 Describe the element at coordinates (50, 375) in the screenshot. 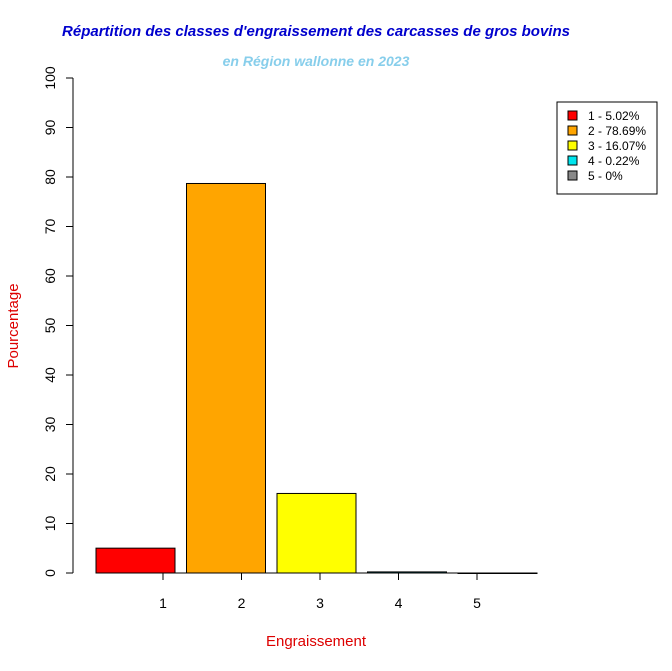

I see `y-tick-label: 40` at that location.